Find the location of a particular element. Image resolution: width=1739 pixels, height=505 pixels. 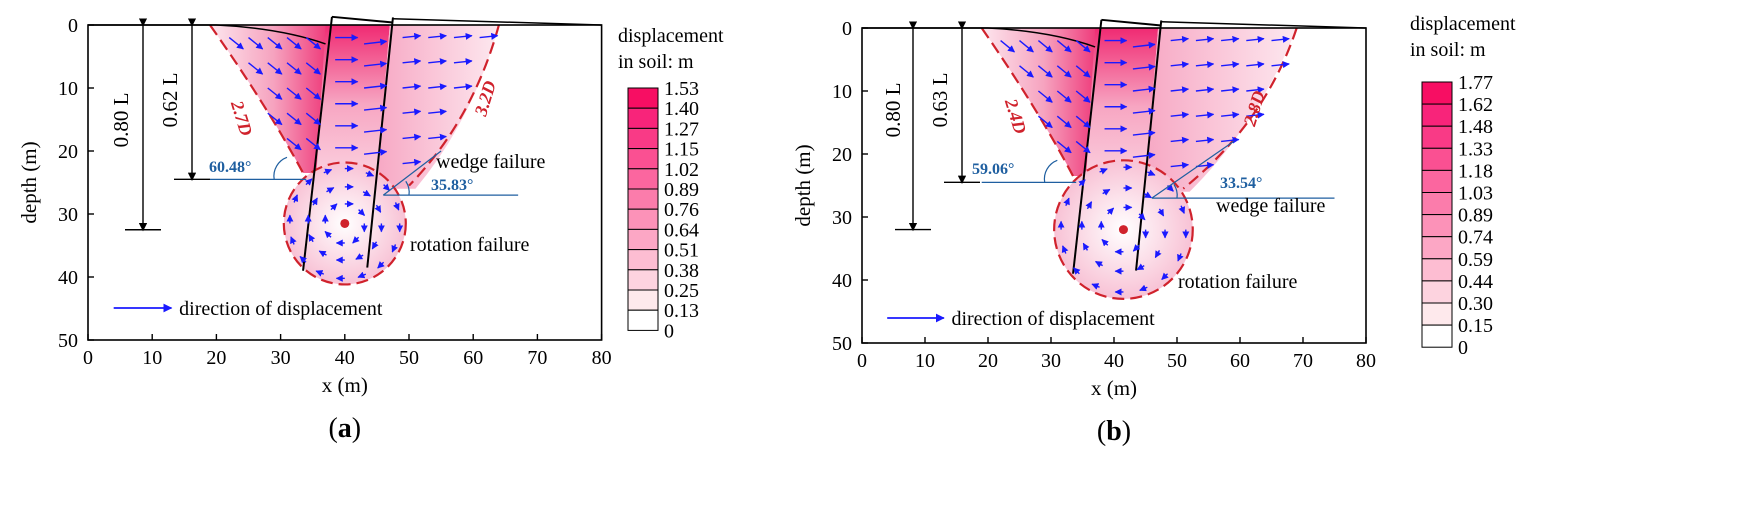

rotation-failure-label: rotation failure is located at coordinates (470, 245).